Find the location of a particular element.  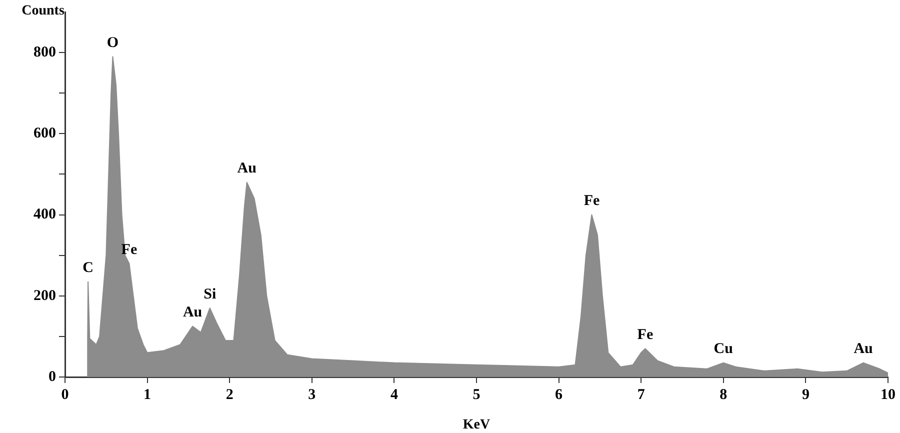

x-tick-label: 6 is located at coordinates (559, 394).